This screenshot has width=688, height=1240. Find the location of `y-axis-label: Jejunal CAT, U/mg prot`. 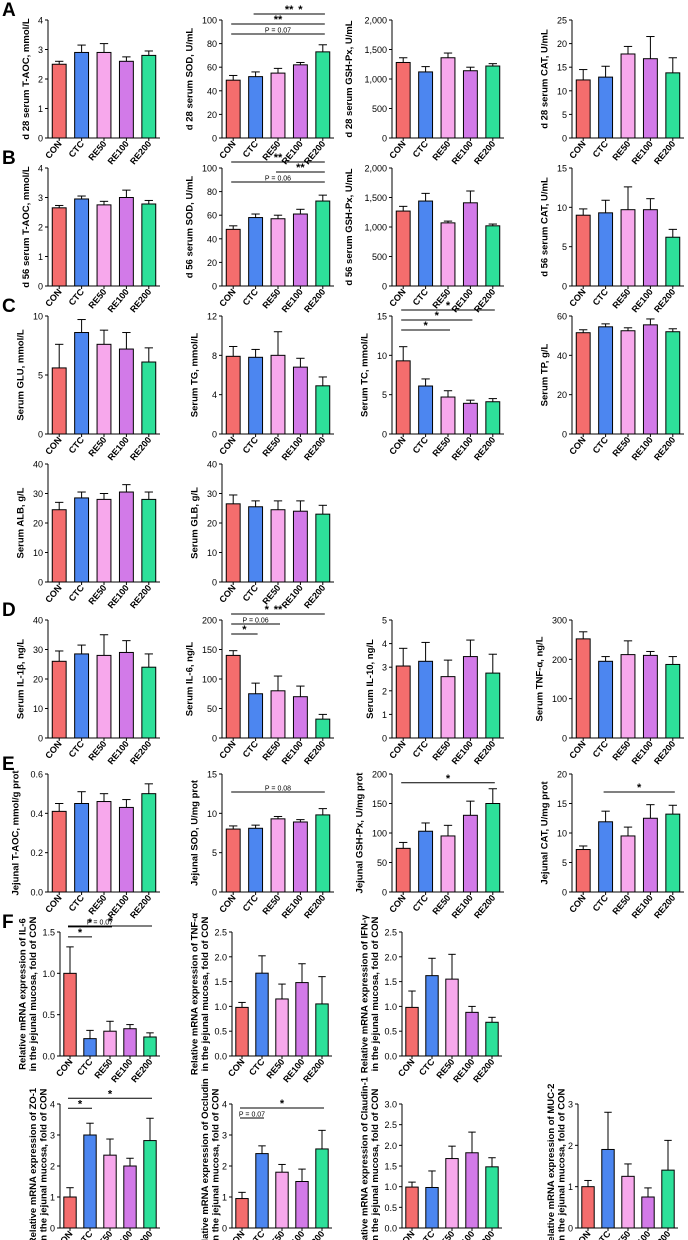

y-axis-label: Jejunal CAT, U/mg prot is located at coordinates (545, 833).